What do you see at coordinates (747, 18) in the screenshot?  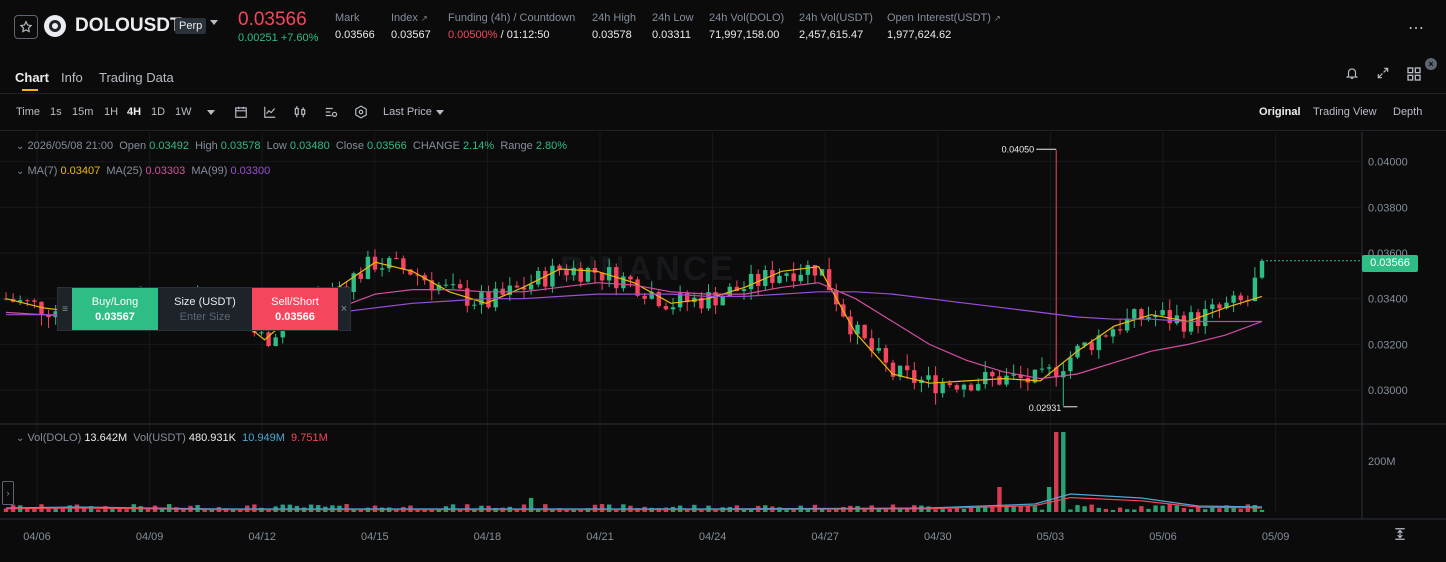 I see `vol-dolo-24h-label: 24h Vol(DOLO)` at bounding box center [747, 18].